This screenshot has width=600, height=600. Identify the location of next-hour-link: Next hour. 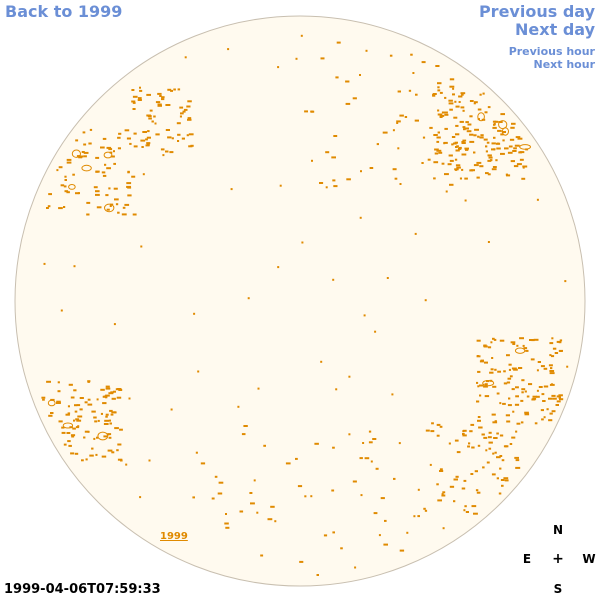
(564, 64).